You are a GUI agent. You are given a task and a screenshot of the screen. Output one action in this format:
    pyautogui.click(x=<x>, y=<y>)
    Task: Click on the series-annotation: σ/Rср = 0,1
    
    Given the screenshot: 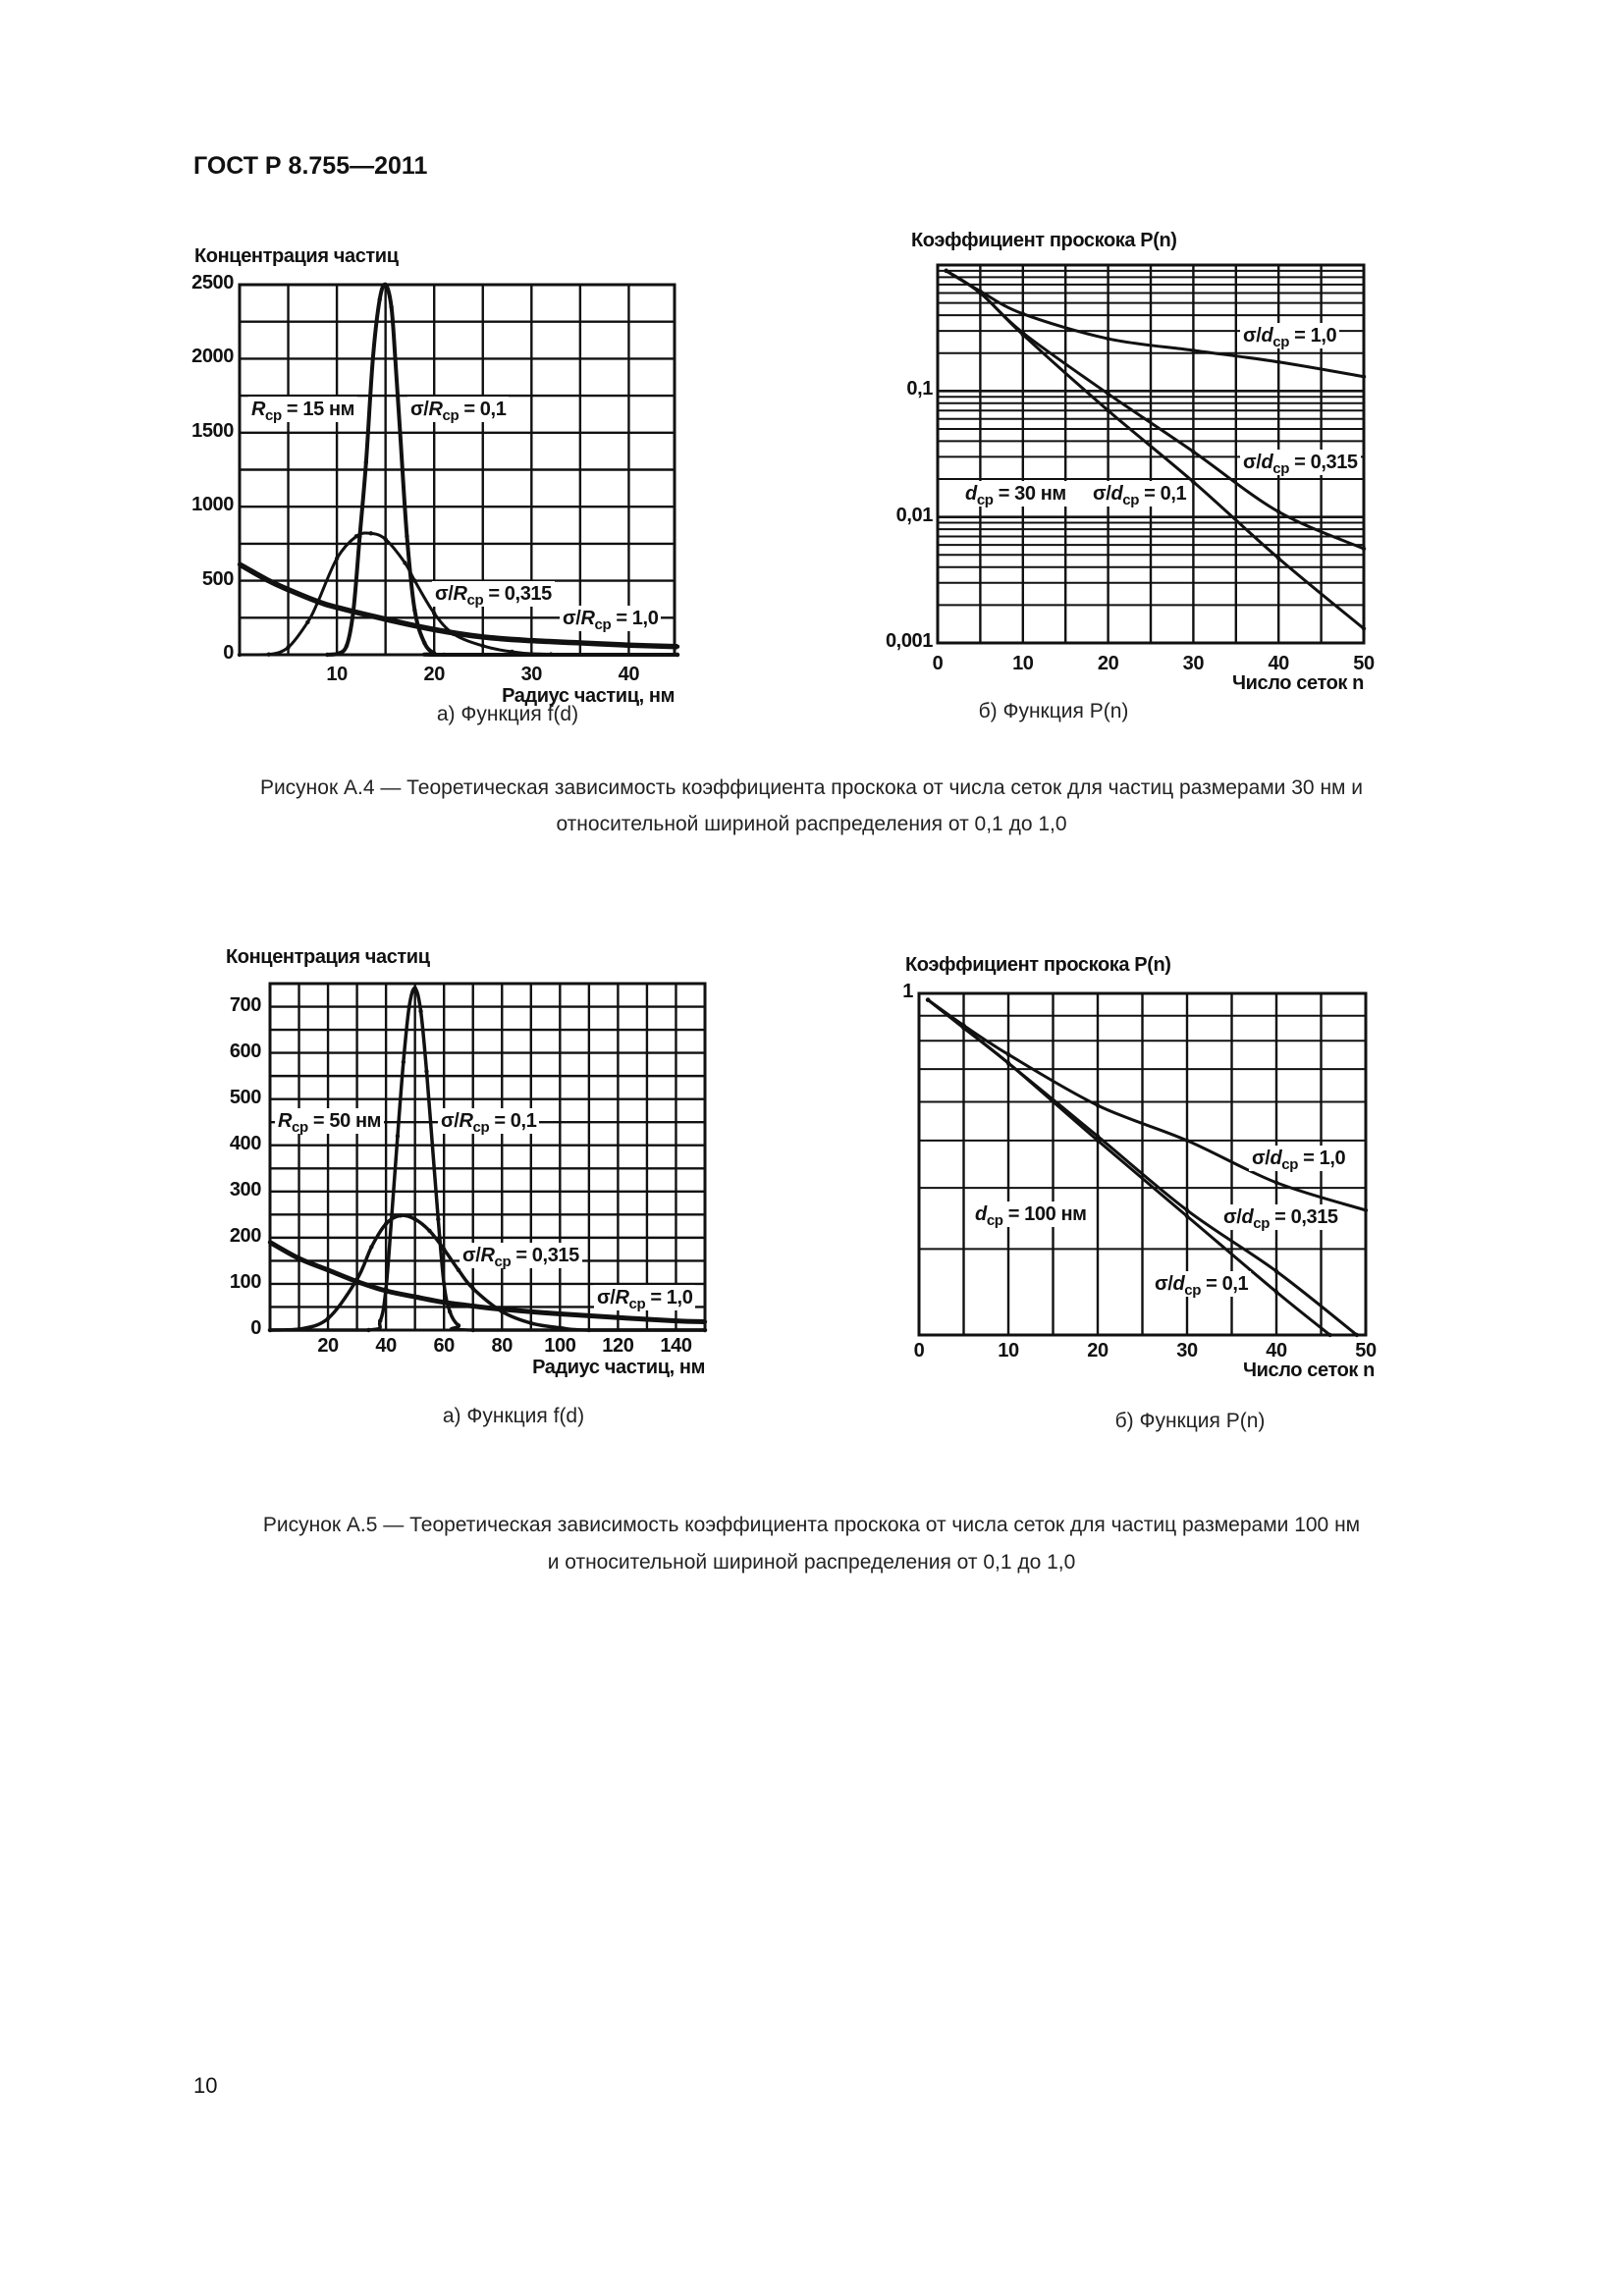 What is the action you would take?
    pyautogui.click(x=489, y=1121)
    